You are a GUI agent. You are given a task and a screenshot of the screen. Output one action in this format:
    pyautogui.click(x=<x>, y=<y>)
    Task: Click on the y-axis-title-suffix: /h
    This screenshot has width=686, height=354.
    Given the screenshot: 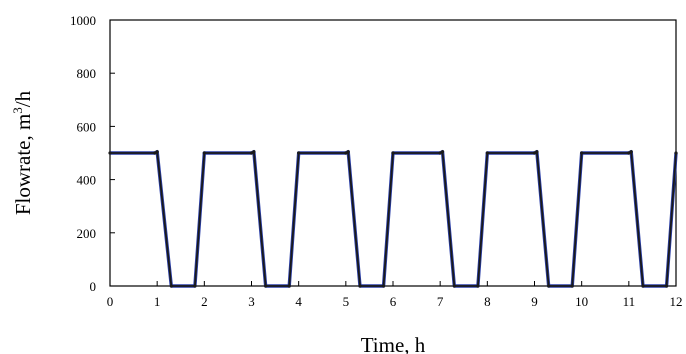 What is the action you would take?
    pyautogui.click(x=23, y=98)
    